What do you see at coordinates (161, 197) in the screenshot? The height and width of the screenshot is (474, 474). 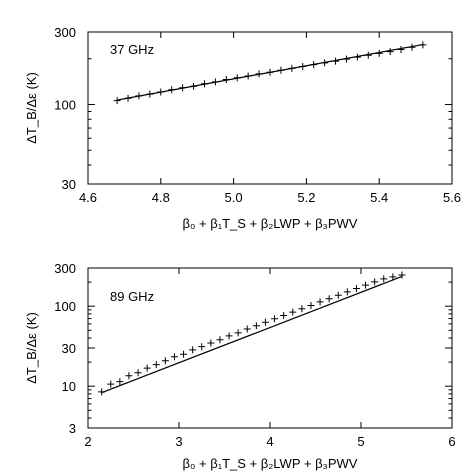 I see `x-tick-label: 4.8` at bounding box center [161, 197].